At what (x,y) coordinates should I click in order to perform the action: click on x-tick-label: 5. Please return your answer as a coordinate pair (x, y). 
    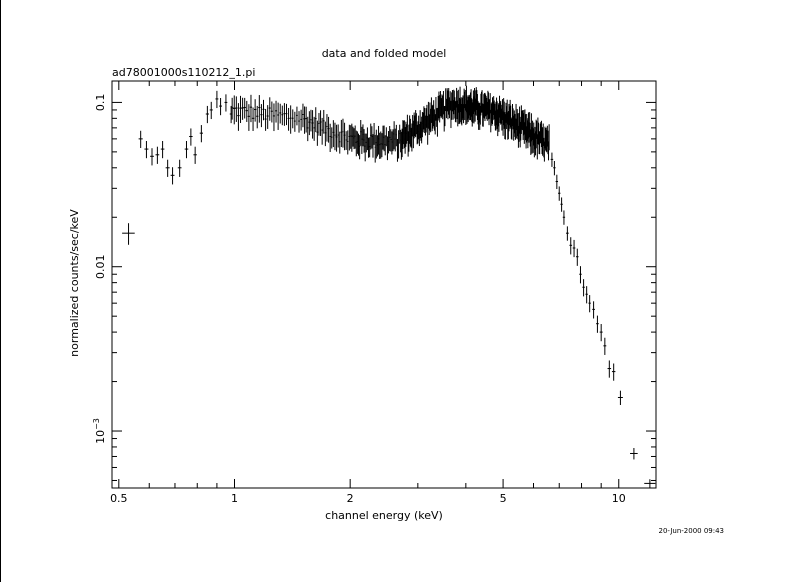
    Looking at the image, I should click on (503, 498).